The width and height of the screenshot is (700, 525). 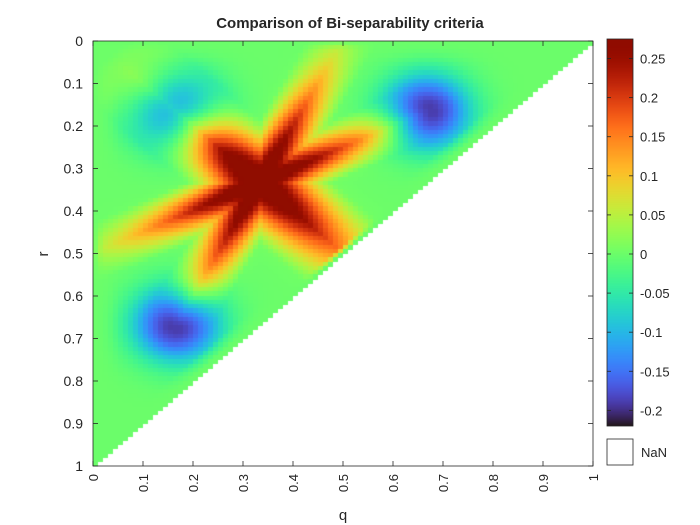 I want to click on x-tick-label: 0.7, so click(x=443, y=483).